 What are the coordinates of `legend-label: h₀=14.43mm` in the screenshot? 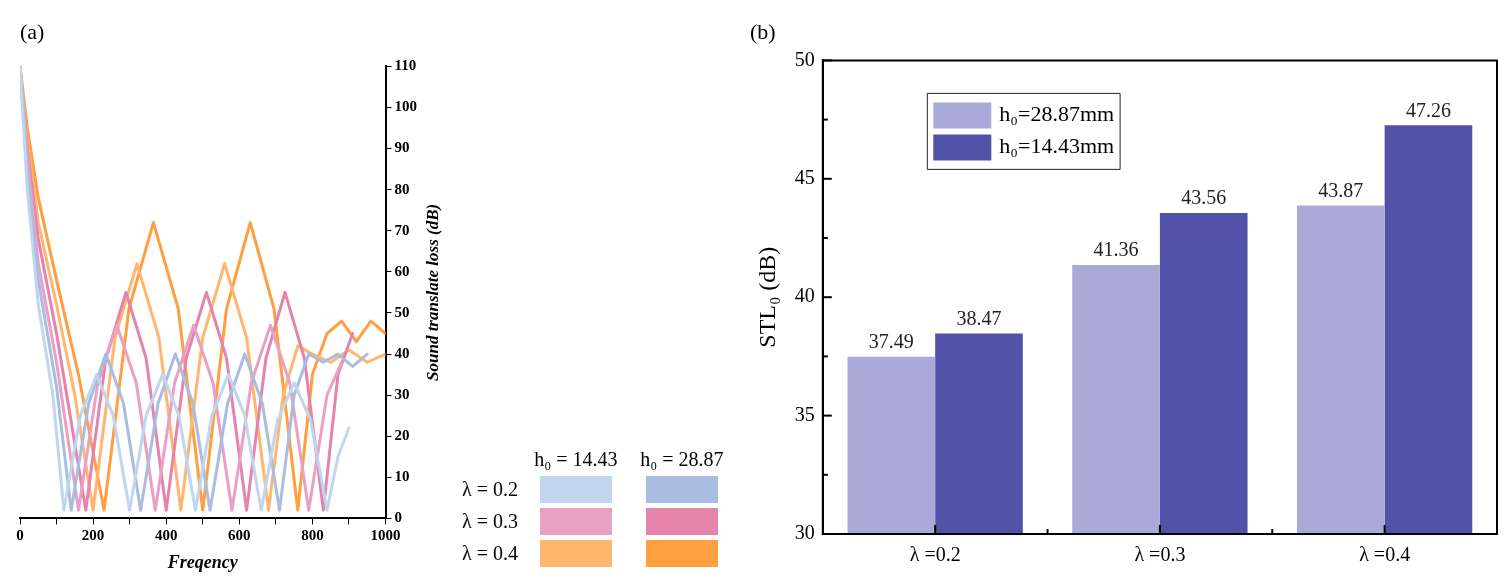 It's located at (1057, 146).